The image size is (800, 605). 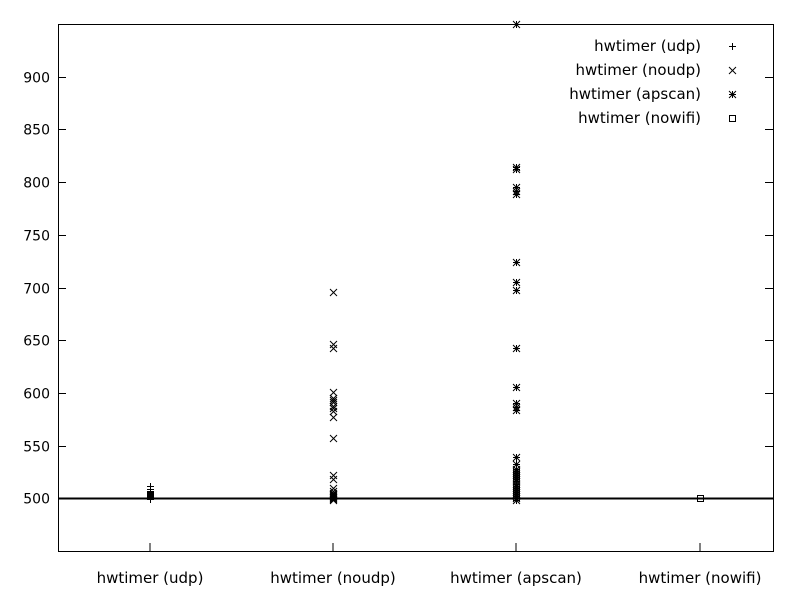 I want to click on x-category-label: hwtimer (nowifi), so click(x=700, y=578).